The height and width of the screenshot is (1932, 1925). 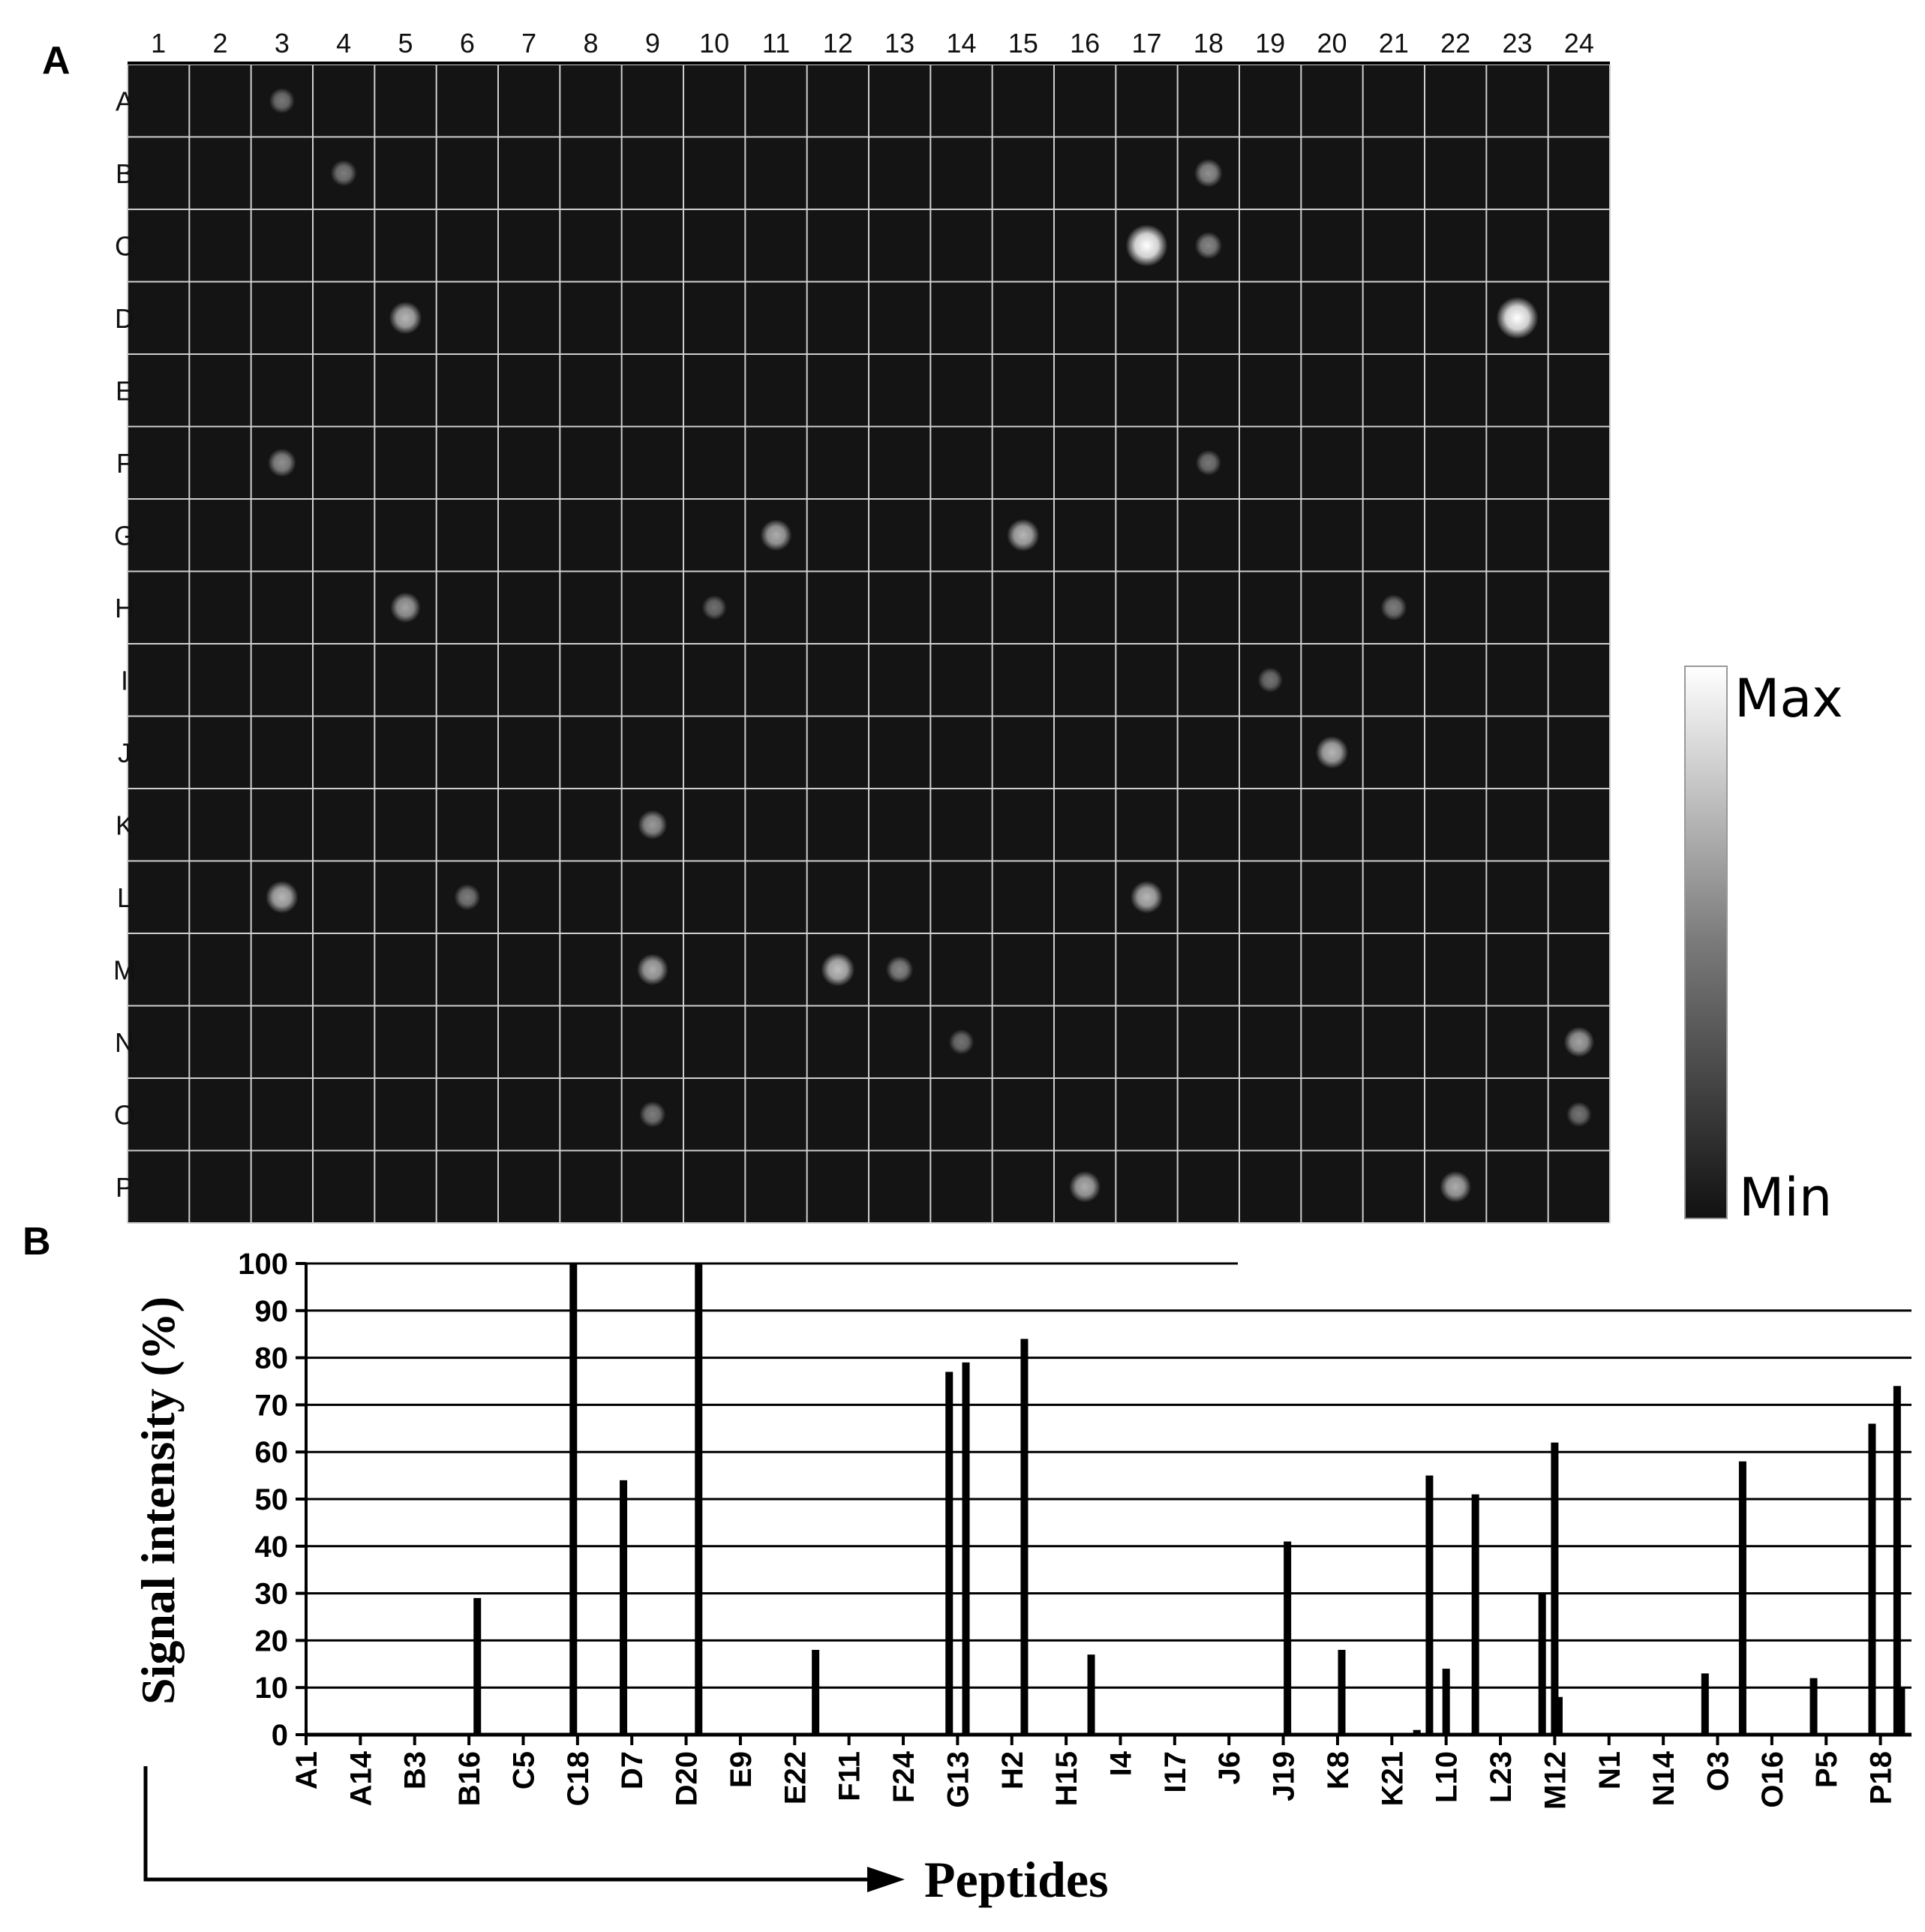 I want to click on panel-b-letter: B, so click(x=37, y=1241).